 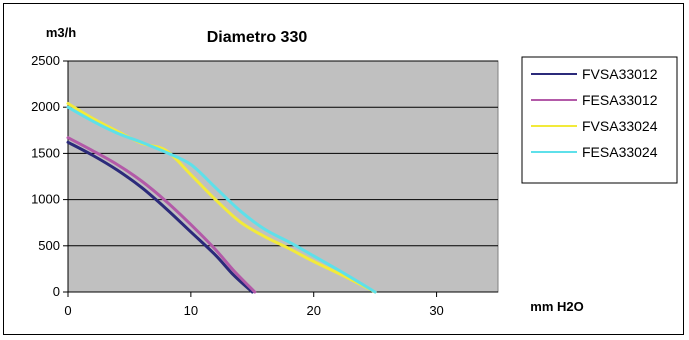 I want to click on x-tick-label: 30, so click(x=436, y=310).